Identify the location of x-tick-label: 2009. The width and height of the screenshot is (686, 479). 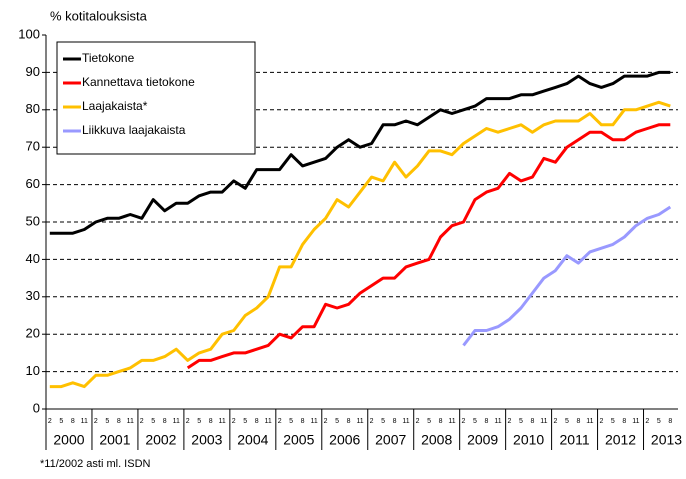
(482, 440).